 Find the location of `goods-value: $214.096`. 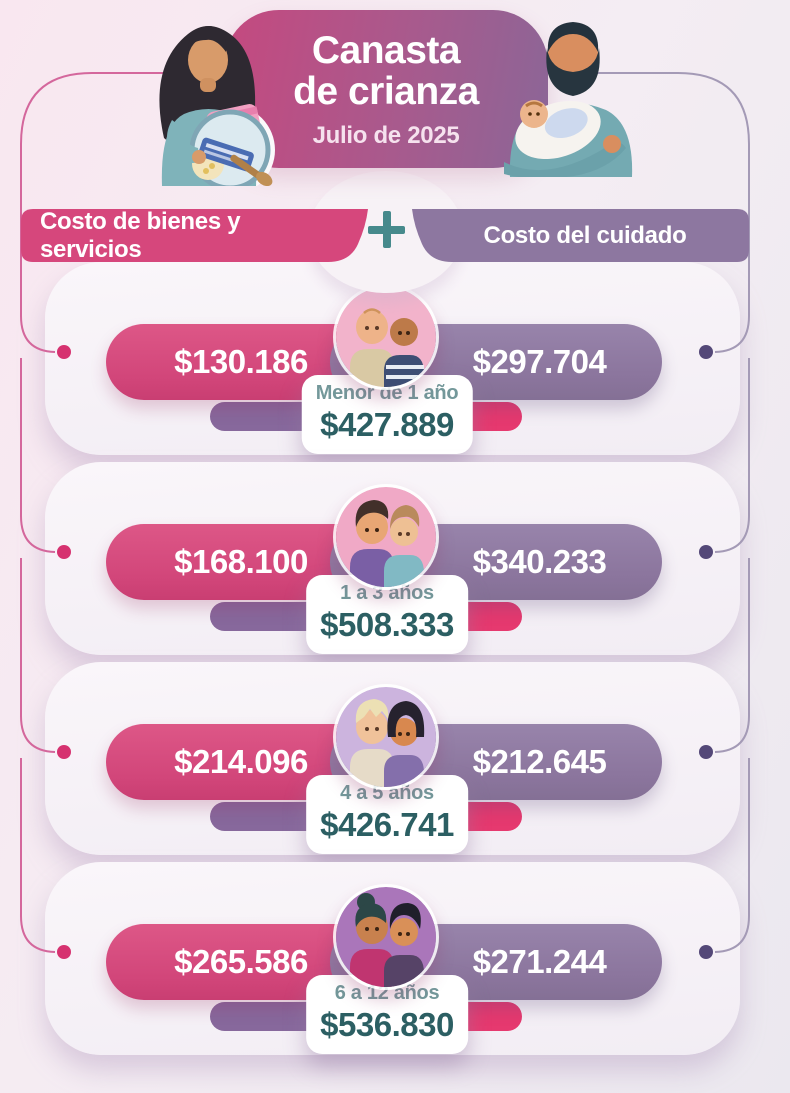

goods-value: $214.096 is located at coordinates (241, 761).